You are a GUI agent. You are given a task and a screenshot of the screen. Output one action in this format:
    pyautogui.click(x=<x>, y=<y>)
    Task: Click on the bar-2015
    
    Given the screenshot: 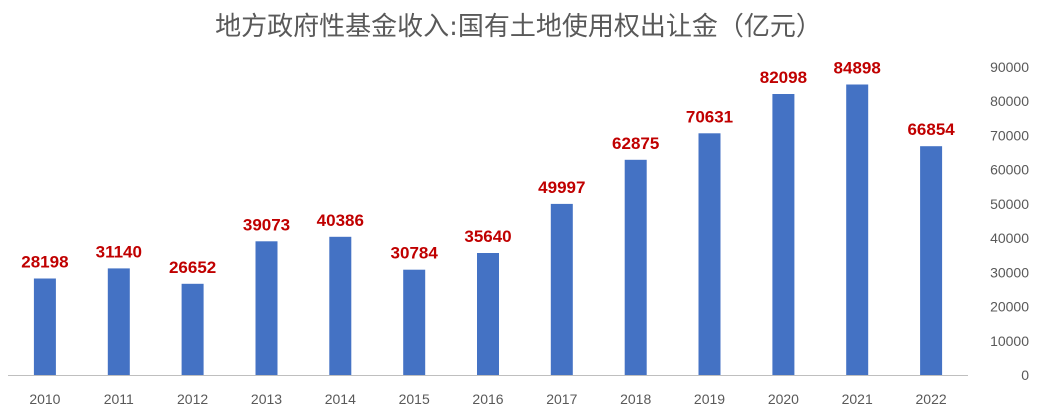 What is the action you would take?
    pyautogui.click(x=414, y=322)
    